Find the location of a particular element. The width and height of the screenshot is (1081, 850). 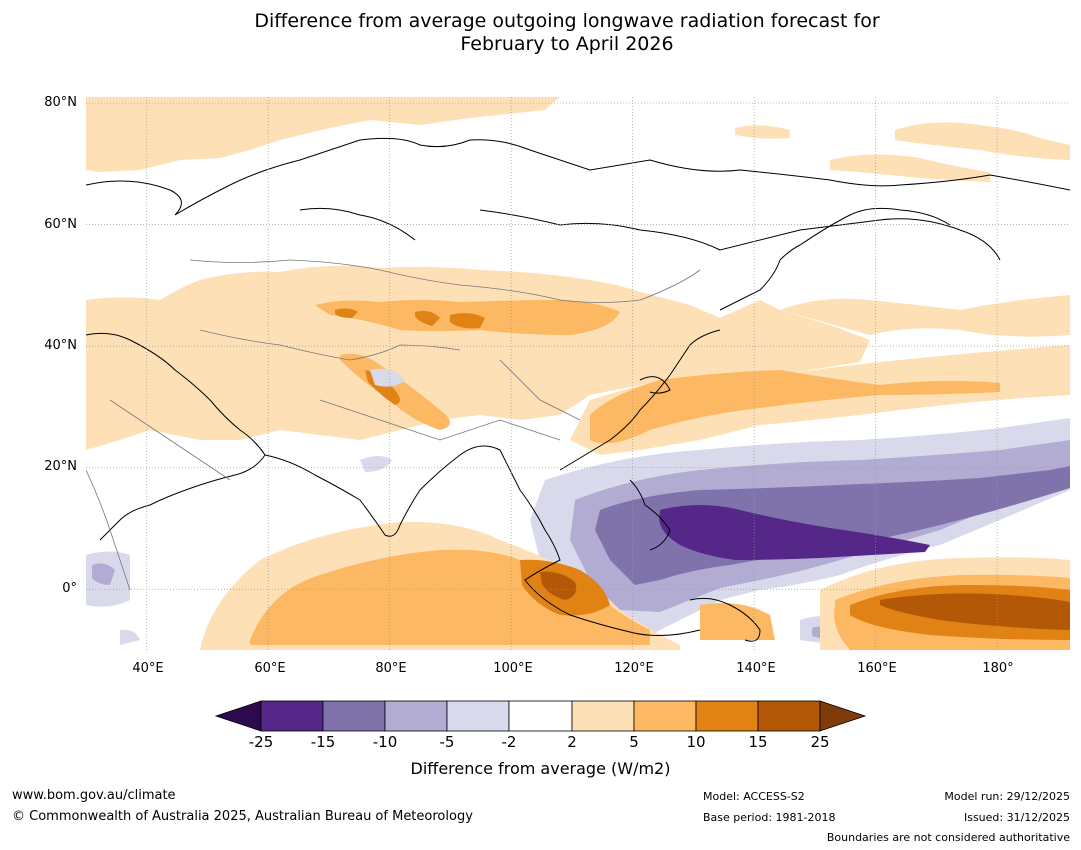

lon-label-60e: 60°E is located at coordinates (270, 668).